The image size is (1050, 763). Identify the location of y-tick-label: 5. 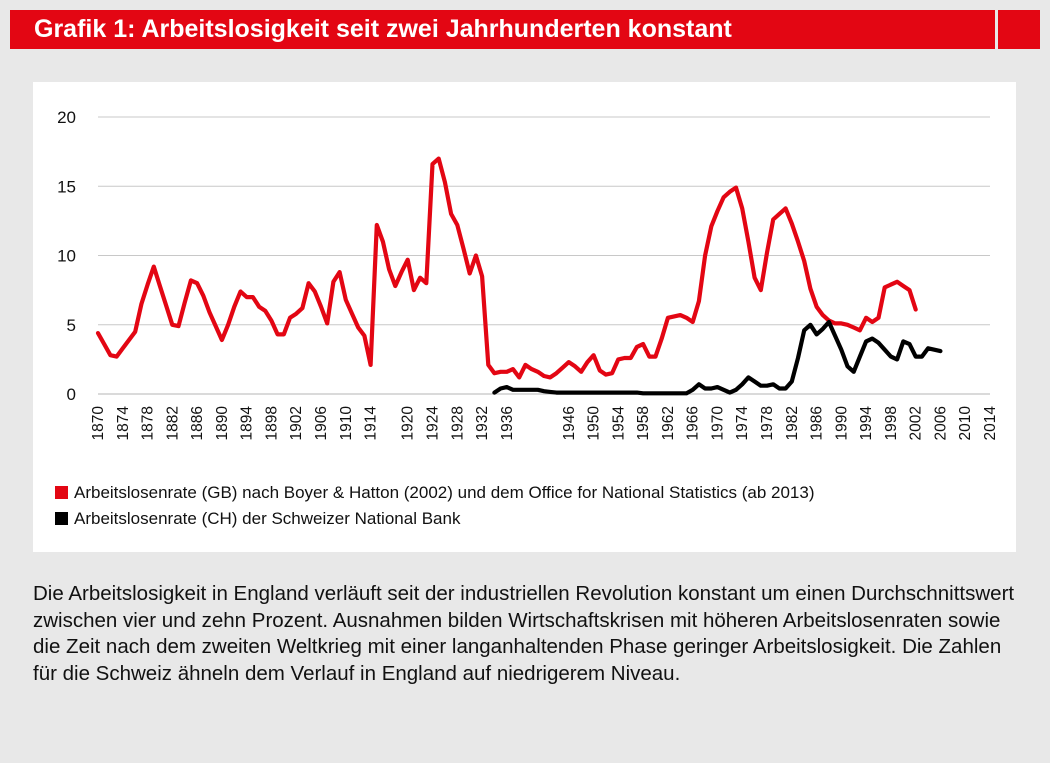
(71, 325).